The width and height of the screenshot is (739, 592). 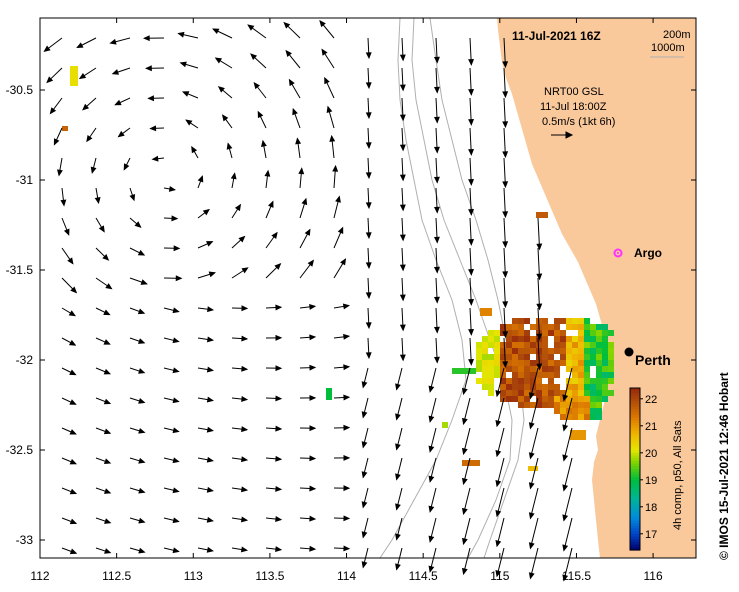 What do you see at coordinates (643, 469) in the screenshot?
I see `sst-colorbar: 22 21 20 19 18 17` at bounding box center [643, 469].